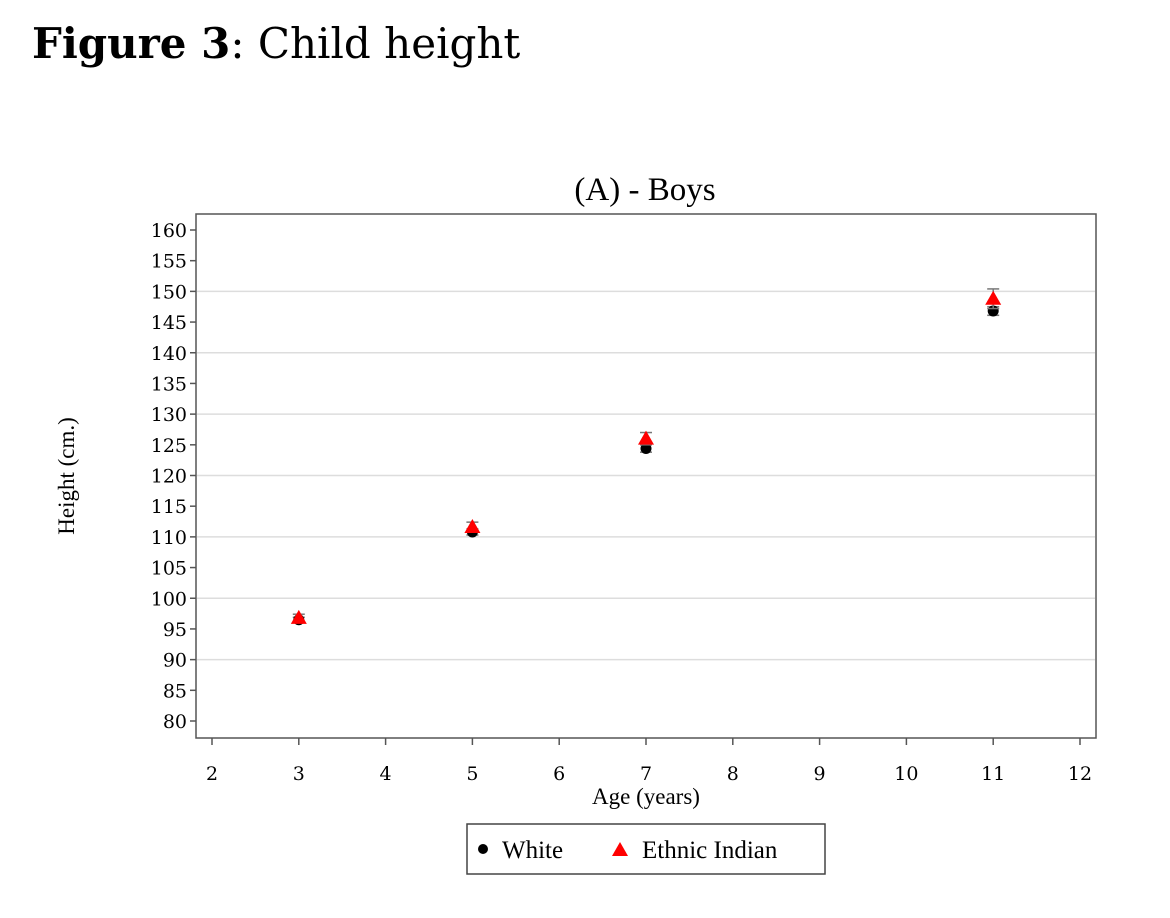 The image size is (1170, 918). What do you see at coordinates (532, 850) in the screenshot?
I see `legend-label-white: White` at bounding box center [532, 850].